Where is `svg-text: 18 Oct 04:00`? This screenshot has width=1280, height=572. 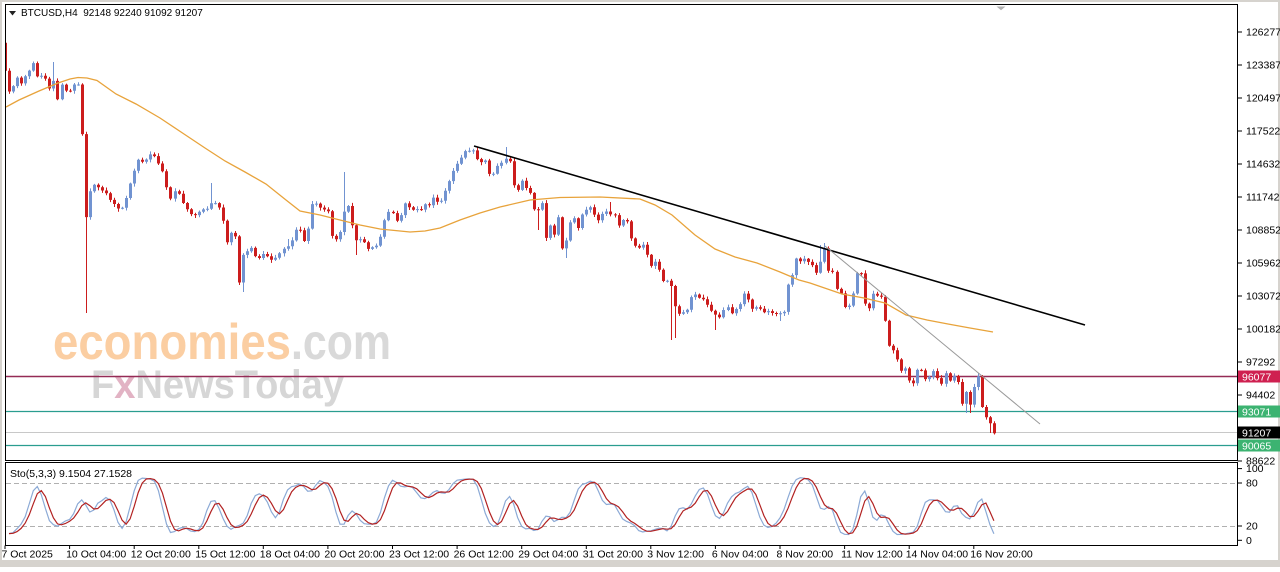 svg-text: 18 Oct 04:00 is located at coordinates (290, 555).